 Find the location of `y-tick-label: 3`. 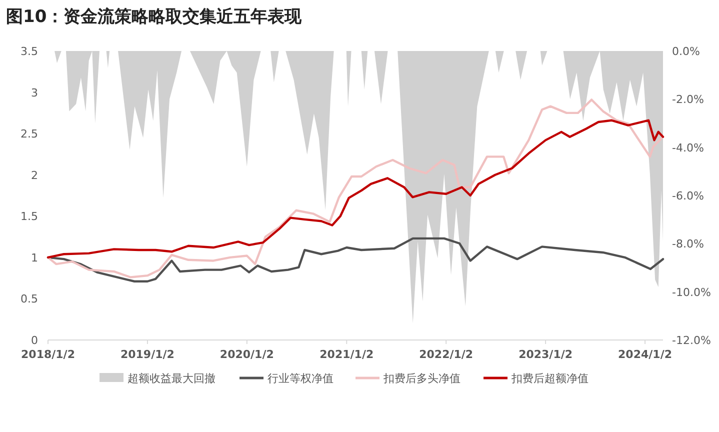

y-tick-label: 3 is located at coordinates (34, 93).